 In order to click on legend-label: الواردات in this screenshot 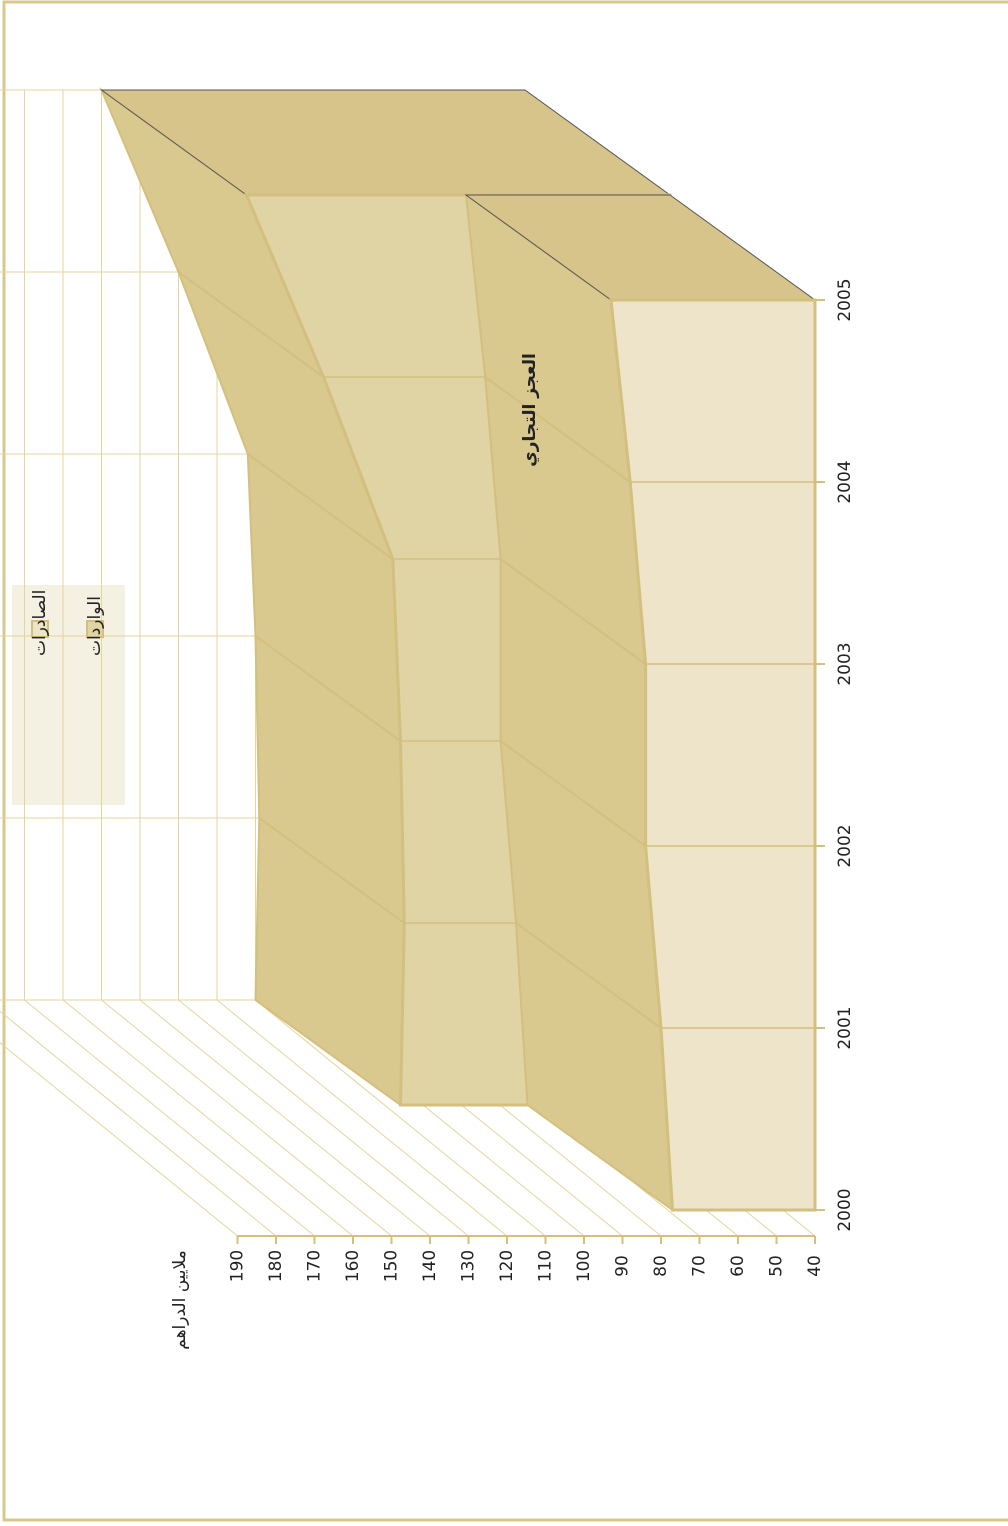, I will do `click(95, 626)`.